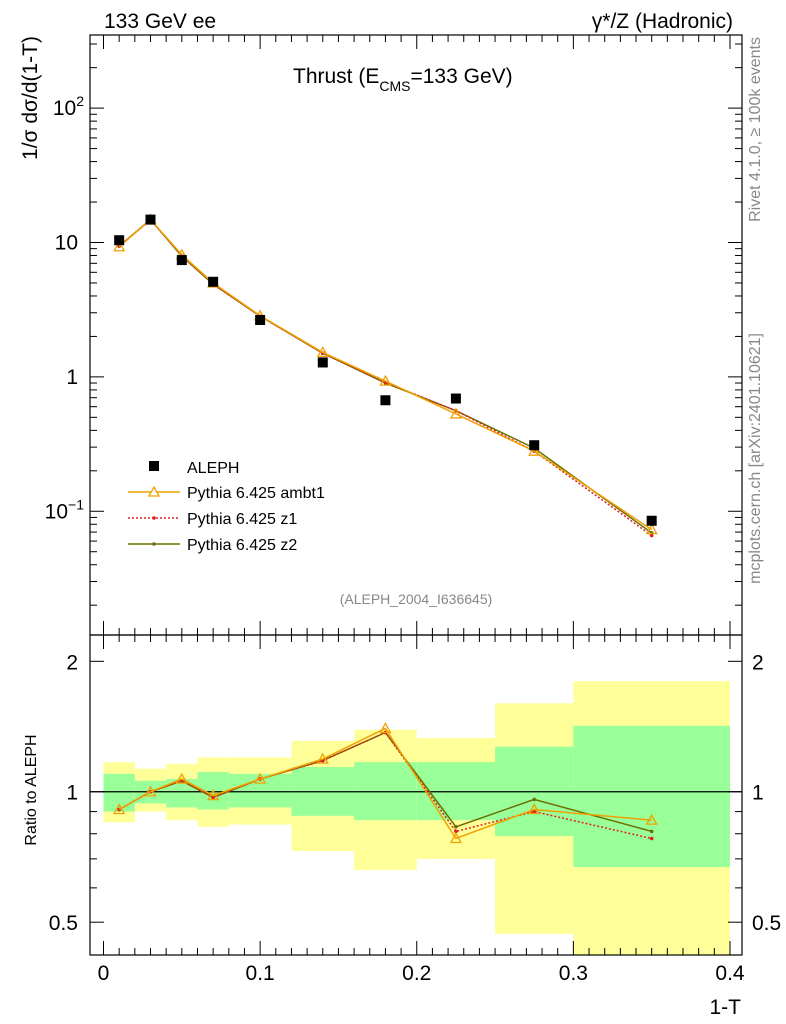 This screenshot has width=786, height=1024. I want to click on ratio-line-ambt1, so click(385, 783).